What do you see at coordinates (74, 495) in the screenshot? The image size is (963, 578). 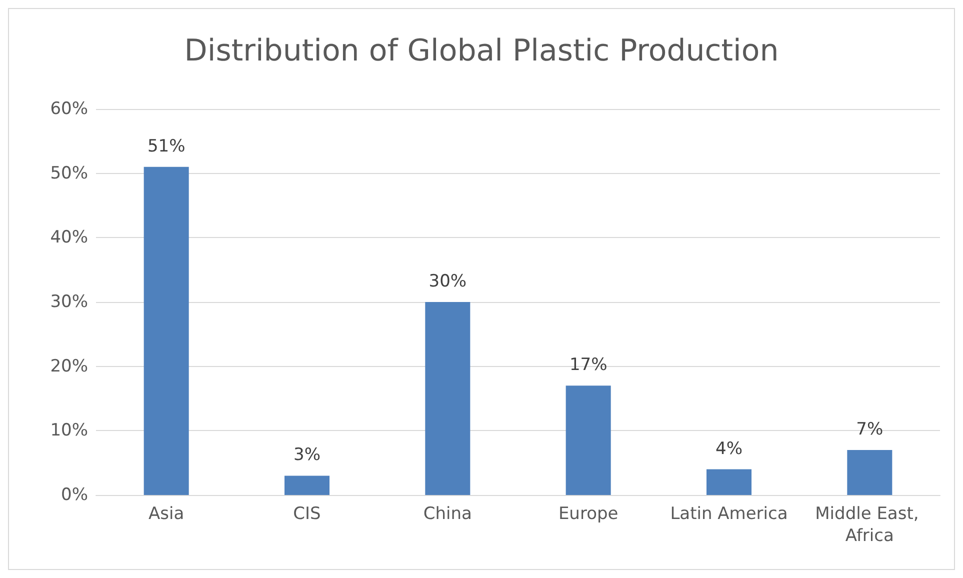 I see `y-tick-label: 0%` at bounding box center [74, 495].